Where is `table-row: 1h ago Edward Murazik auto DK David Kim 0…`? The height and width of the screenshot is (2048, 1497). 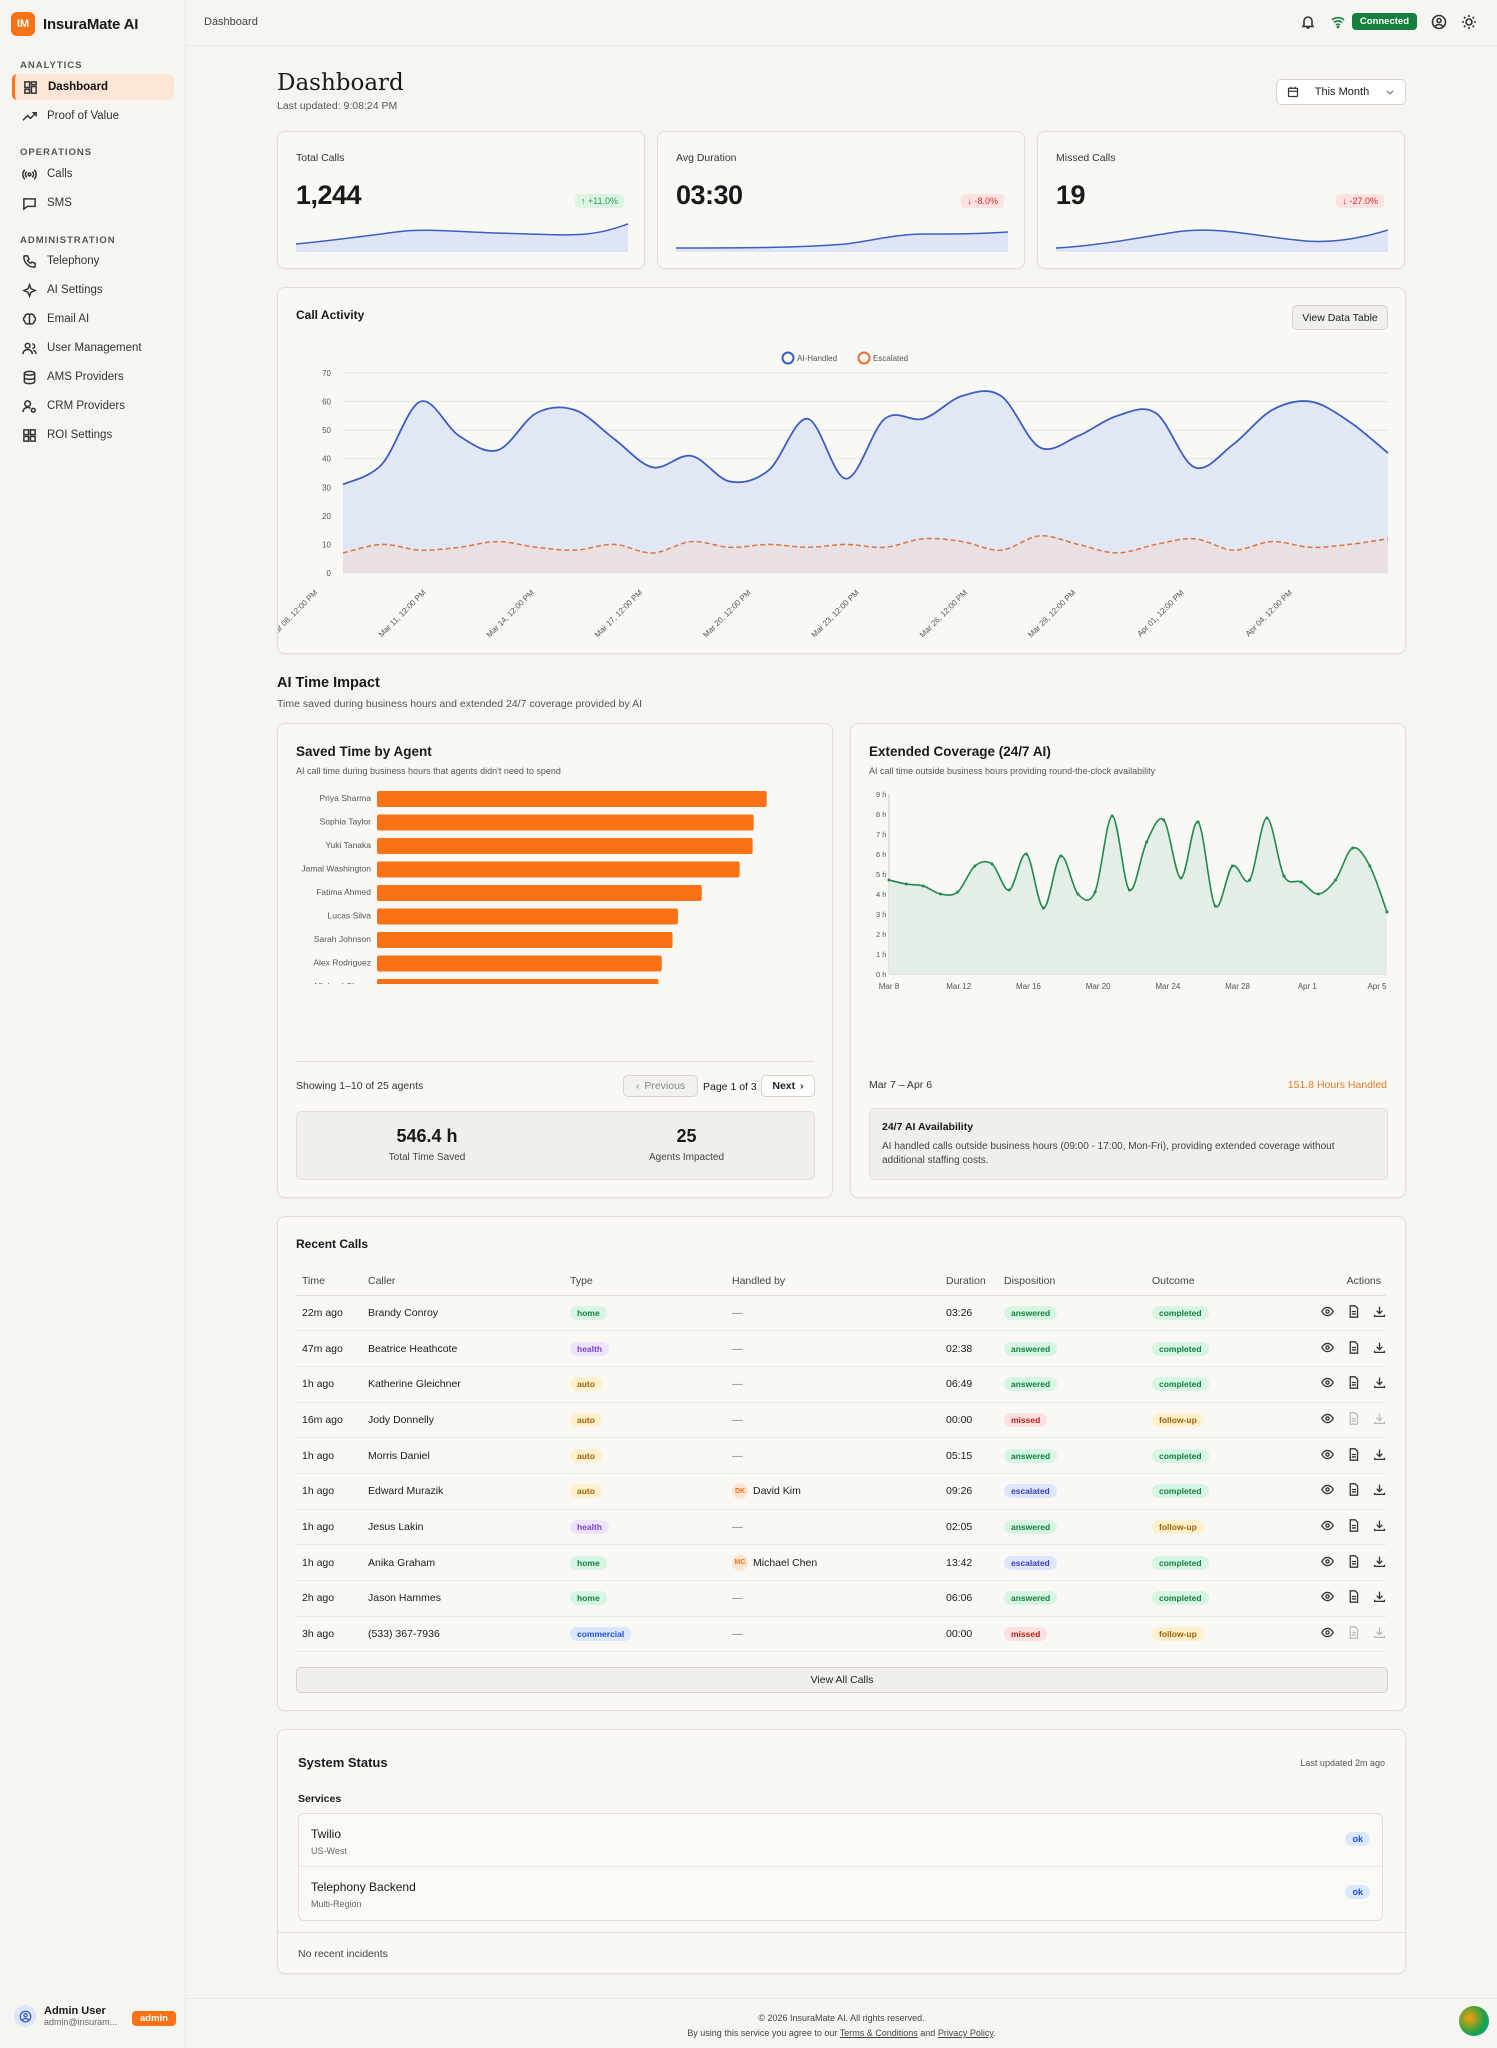
table-row: 1h ago Edward Murazik auto DK David Kim 0… is located at coordinates (841, 1491).